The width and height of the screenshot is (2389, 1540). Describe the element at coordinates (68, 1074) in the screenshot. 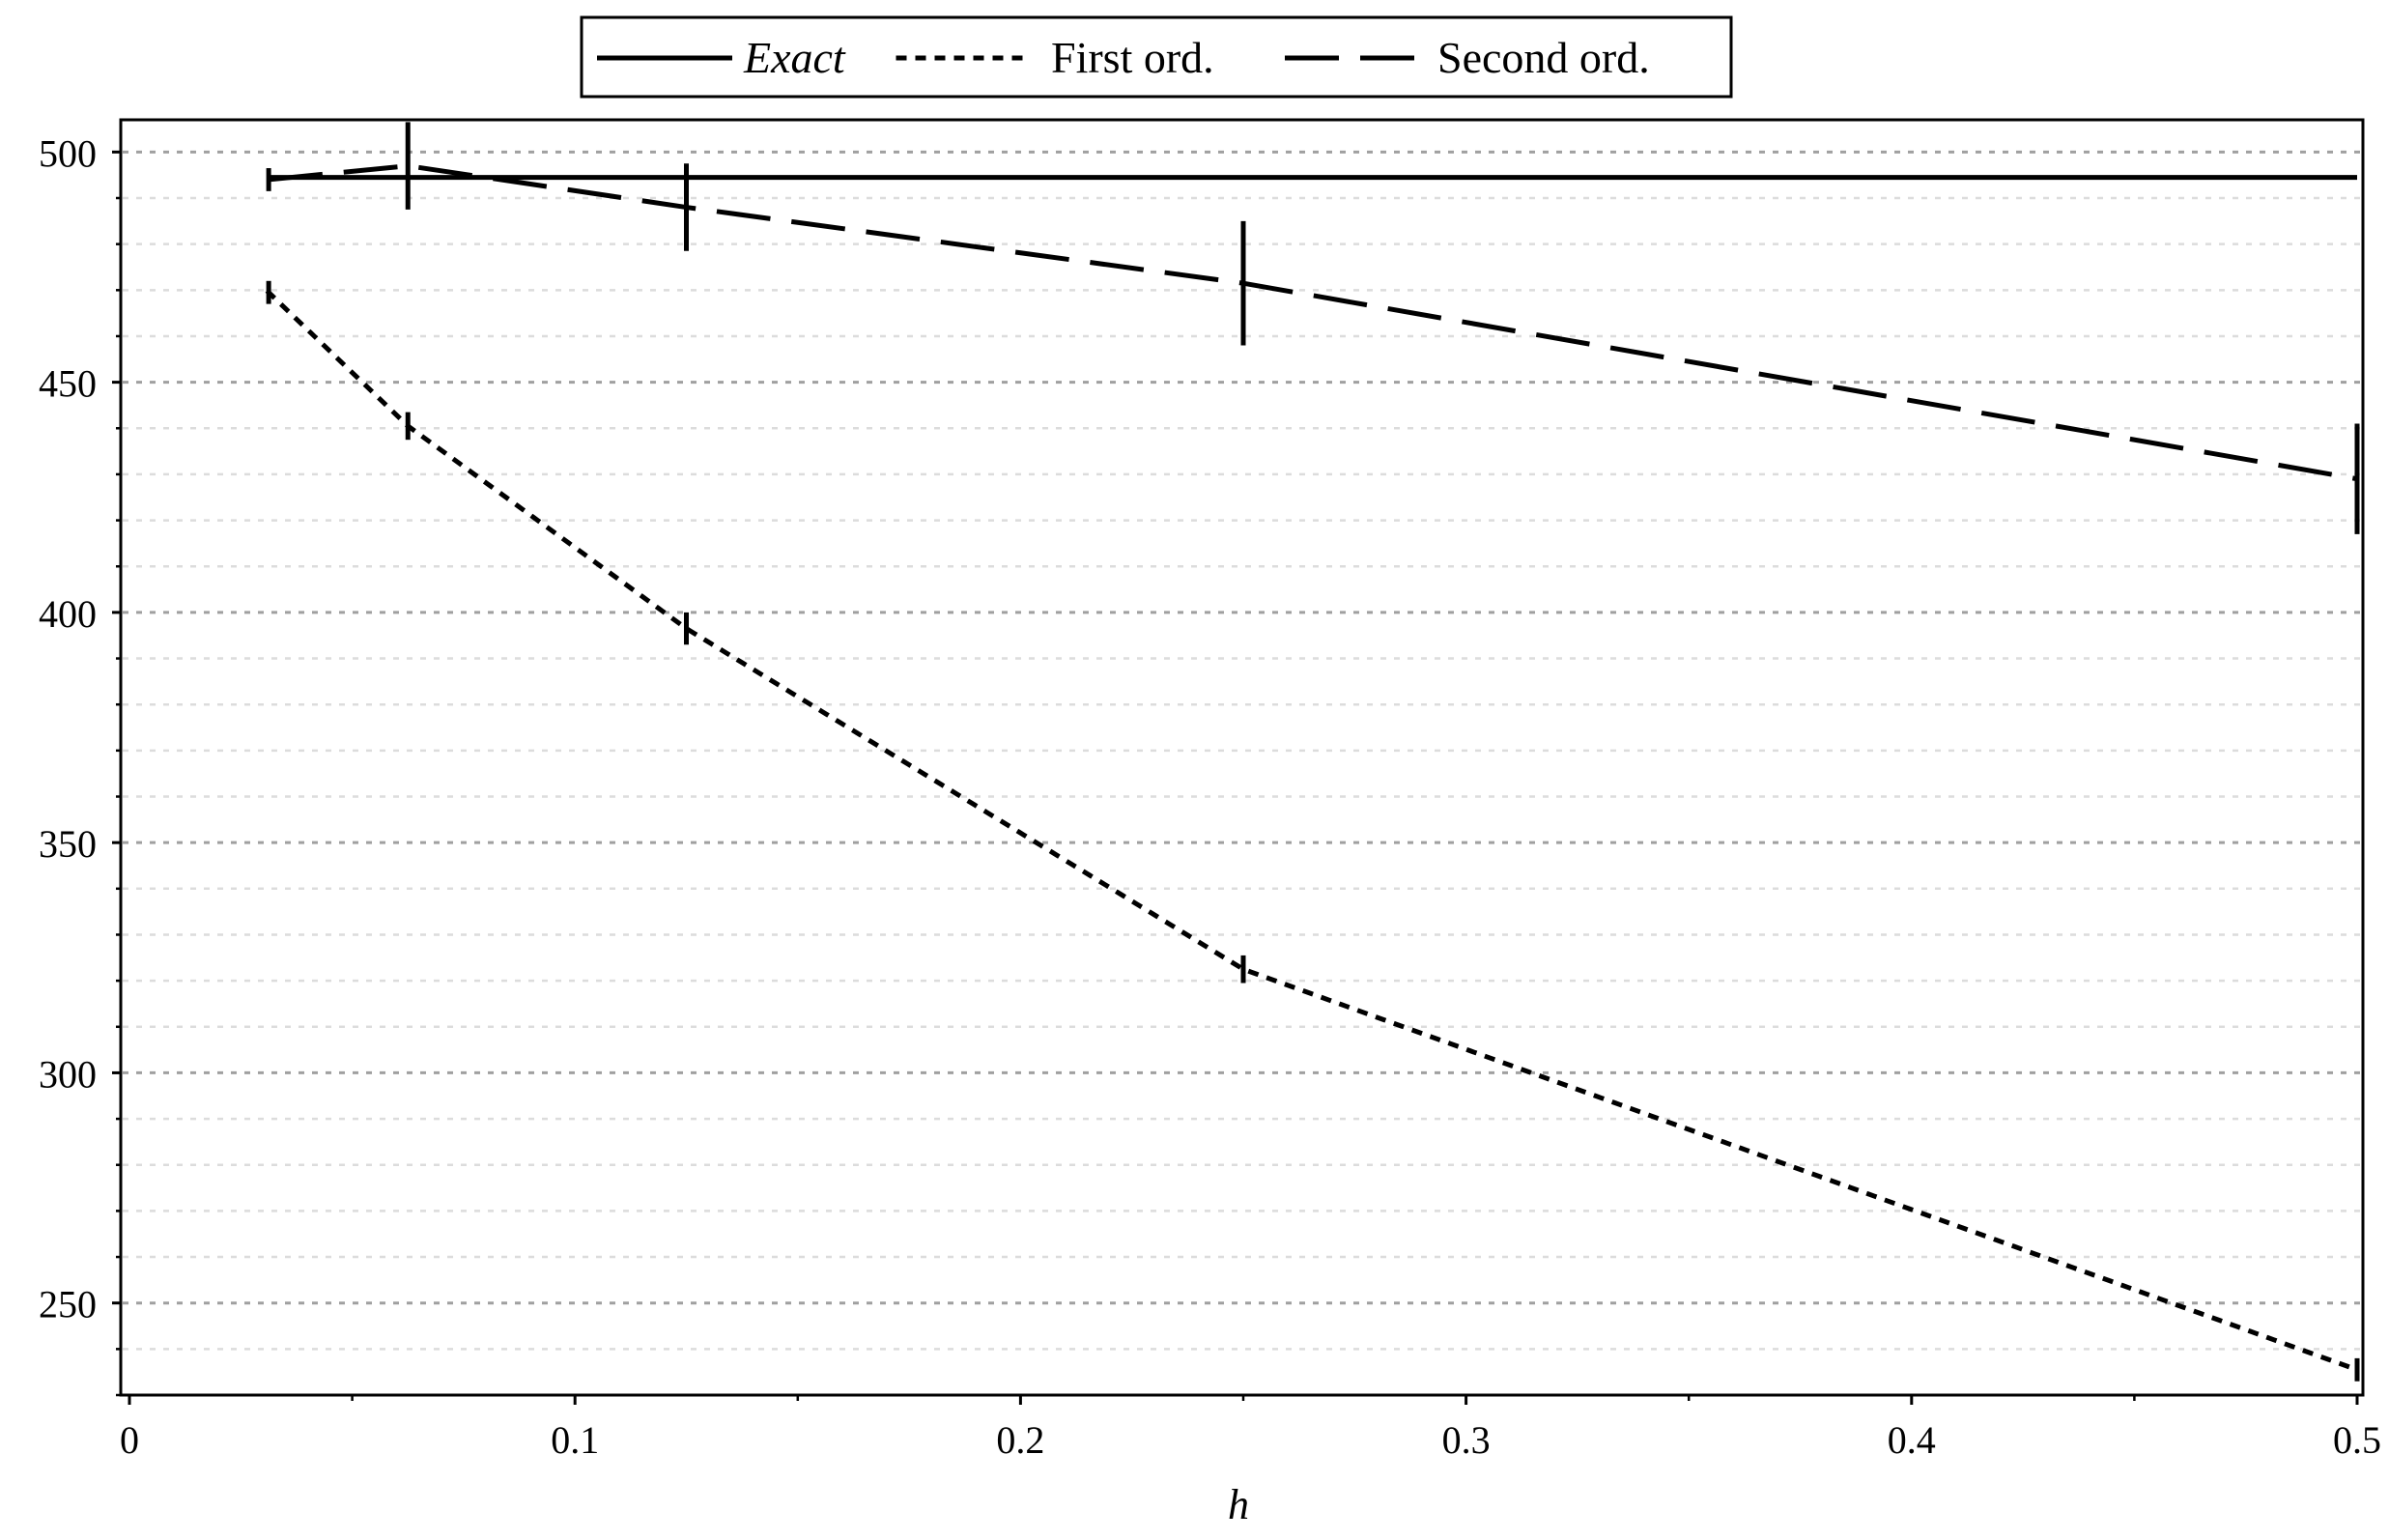

I see `y-tick-label: 300` at that location.